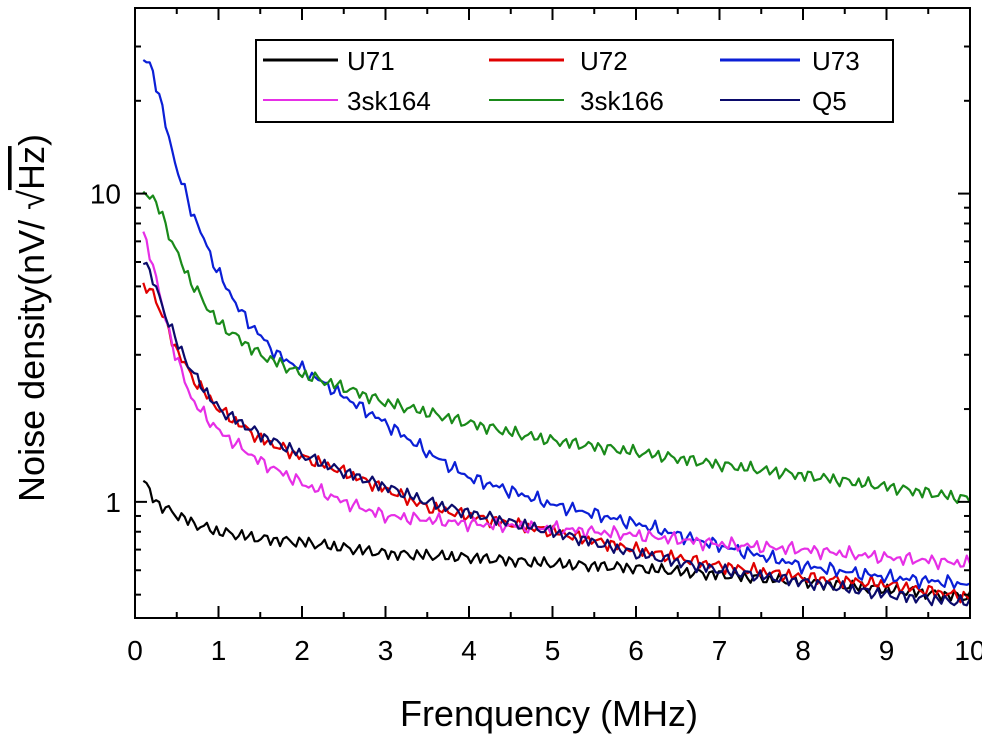  Describe the element at coordinates (549, 713) in the screenshot. I see `x-axis-title: Frenquency (MHz)` at that location.